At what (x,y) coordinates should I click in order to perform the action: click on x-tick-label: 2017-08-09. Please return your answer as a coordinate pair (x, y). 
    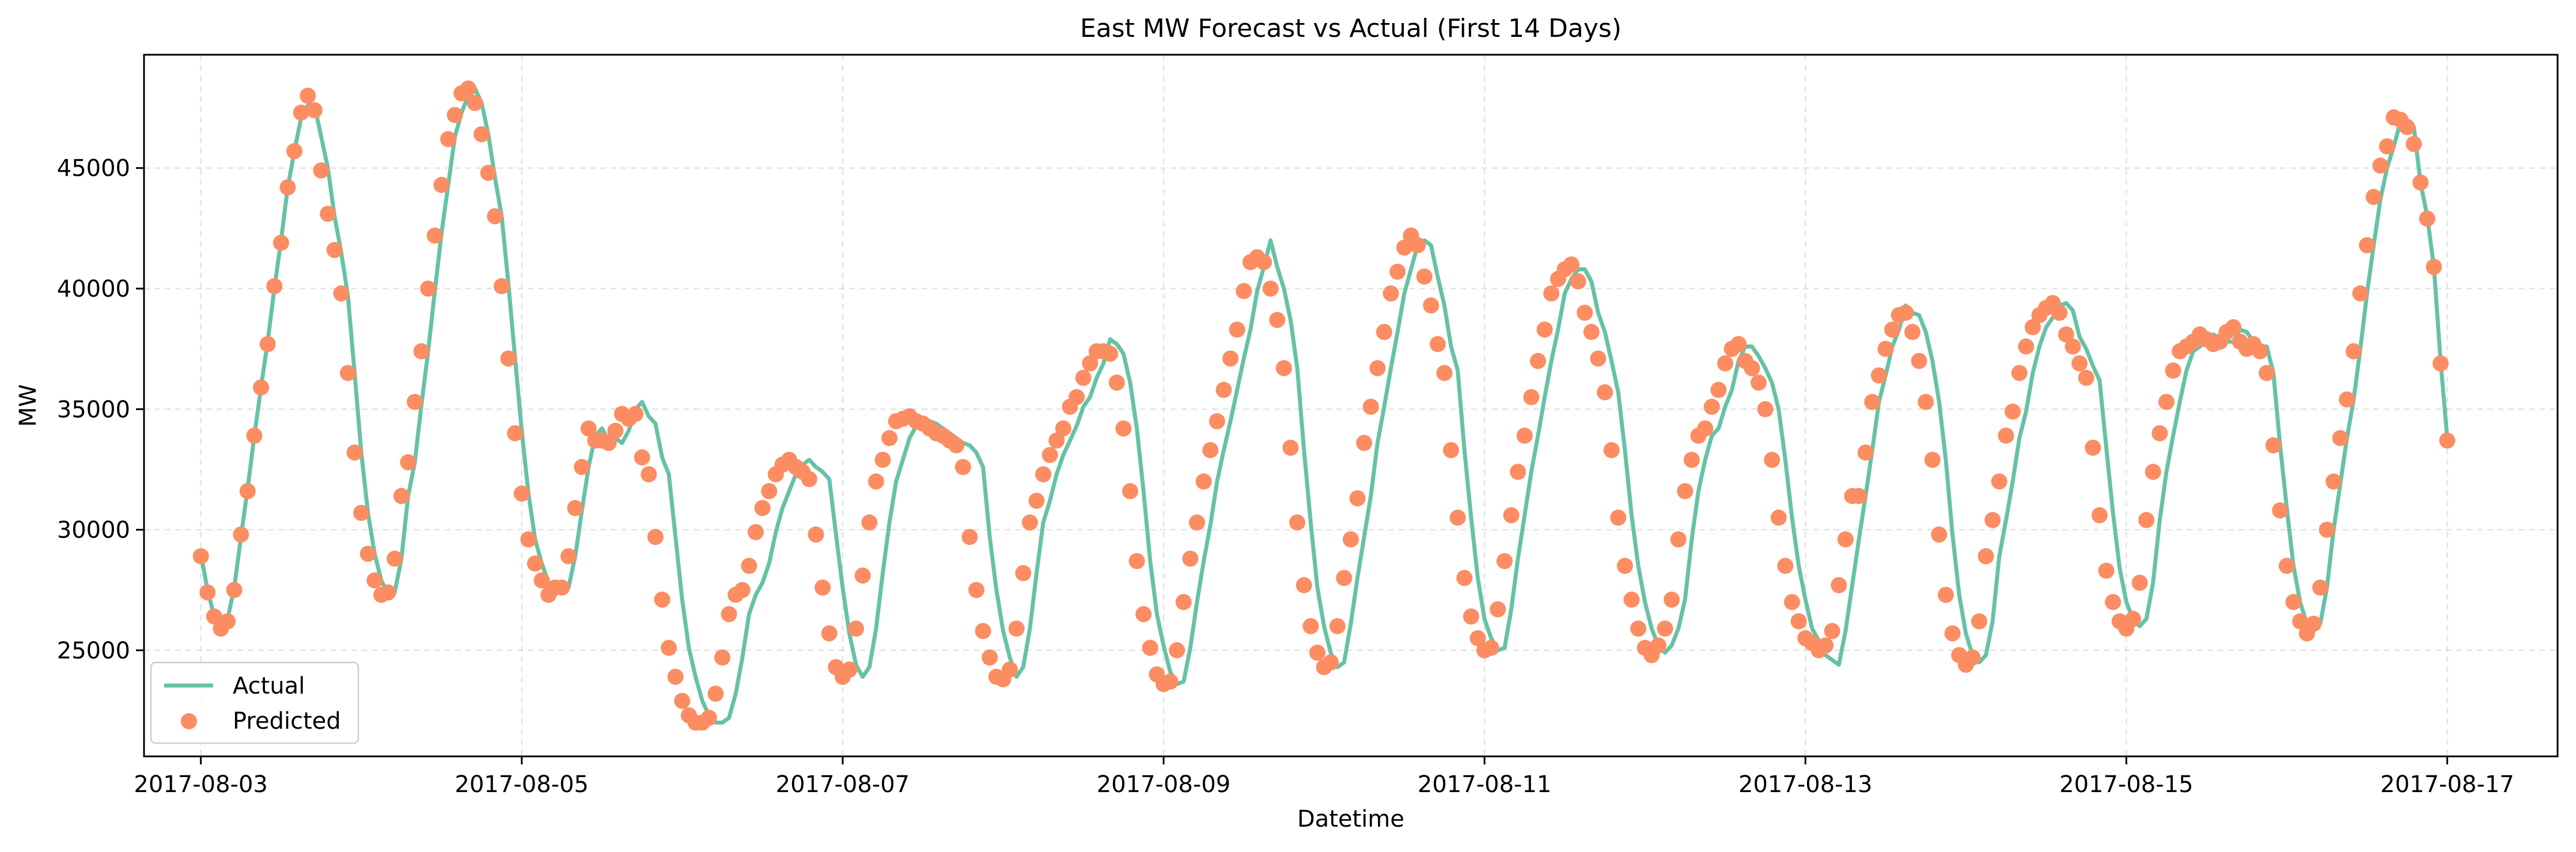
    Looking at the image, I should click on (1163, 785).